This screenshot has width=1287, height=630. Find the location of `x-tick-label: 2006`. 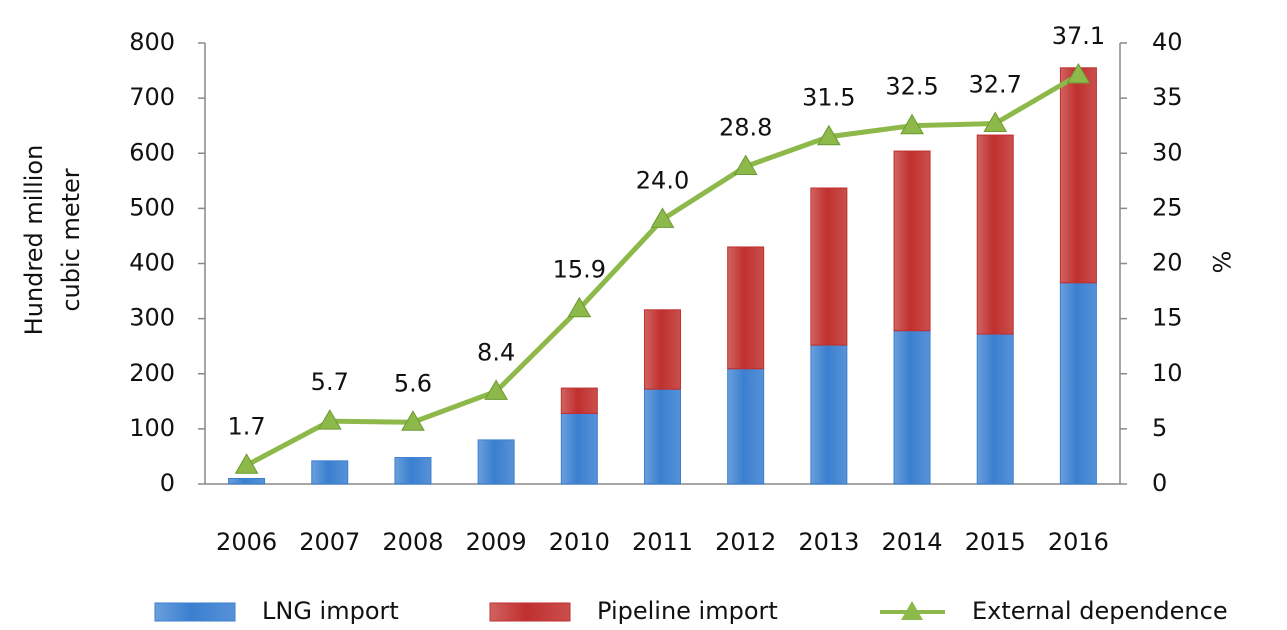

x-tick-label: 2006 is located at coordinates (246, 542).